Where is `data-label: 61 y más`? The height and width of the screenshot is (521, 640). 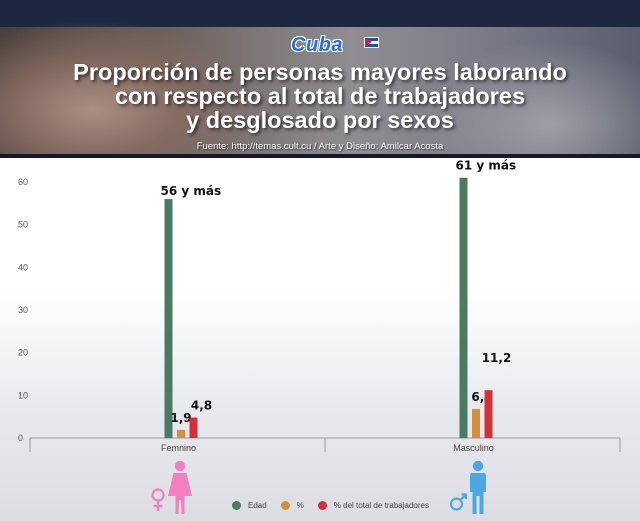
data-label: 61 y más is located at coordinates (486, 166).